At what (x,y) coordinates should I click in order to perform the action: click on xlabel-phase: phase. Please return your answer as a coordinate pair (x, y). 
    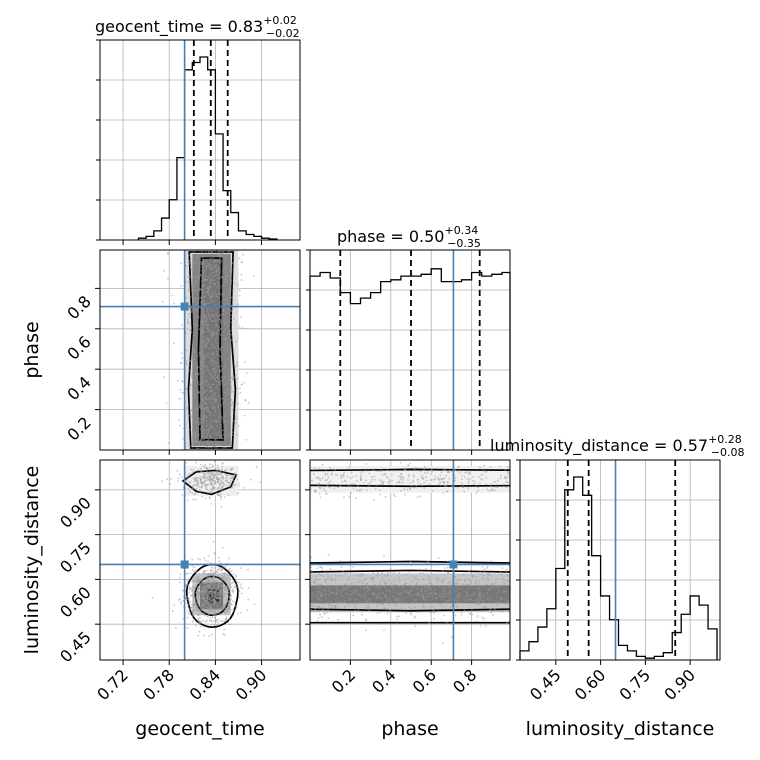
    Looking at the image, I should click on (409, 729).